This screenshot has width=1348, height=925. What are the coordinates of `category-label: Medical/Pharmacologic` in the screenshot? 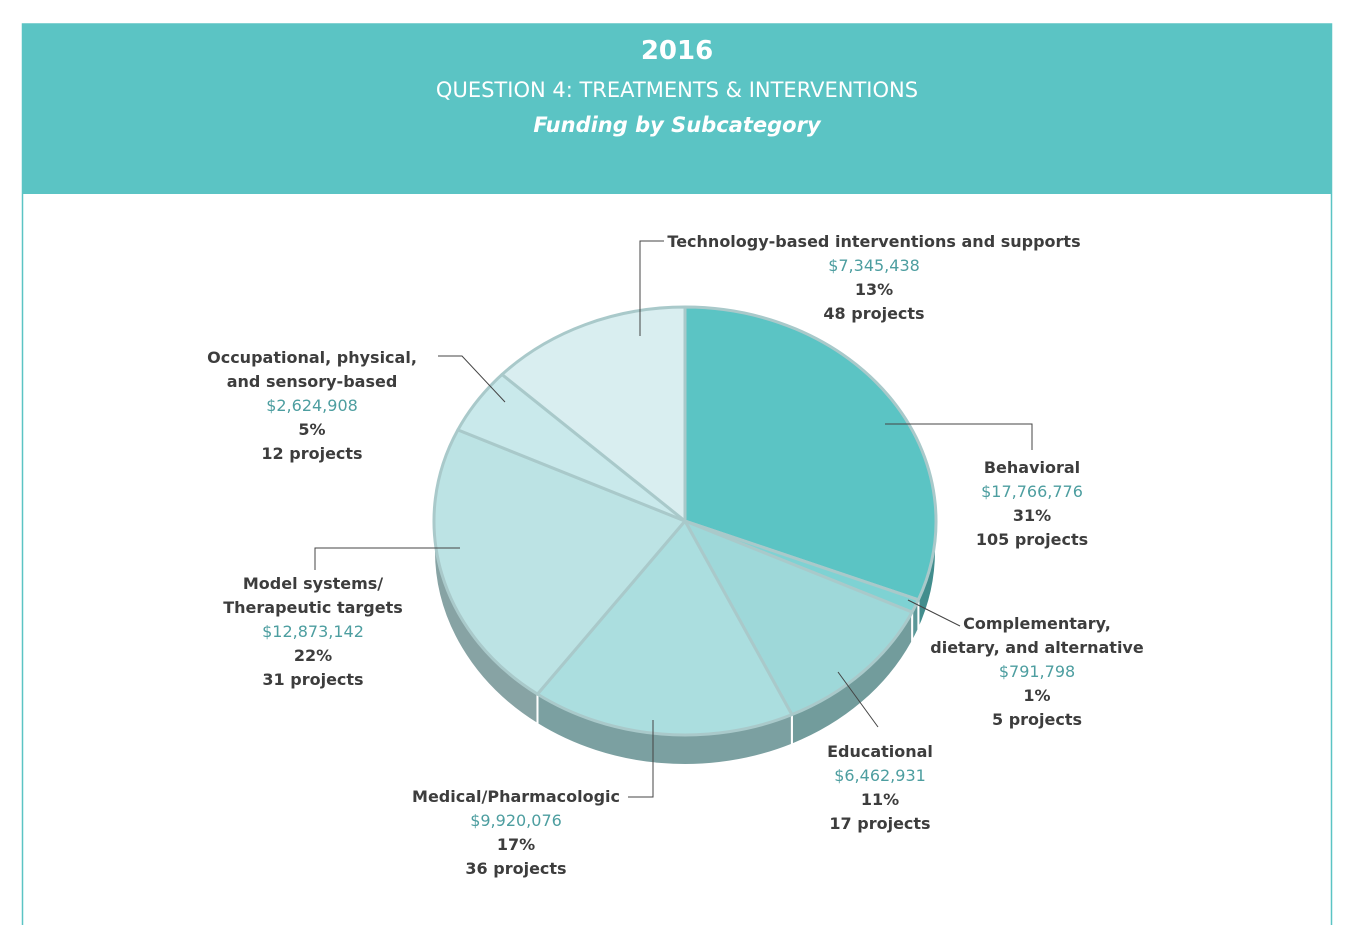 It's located at (516, 796).